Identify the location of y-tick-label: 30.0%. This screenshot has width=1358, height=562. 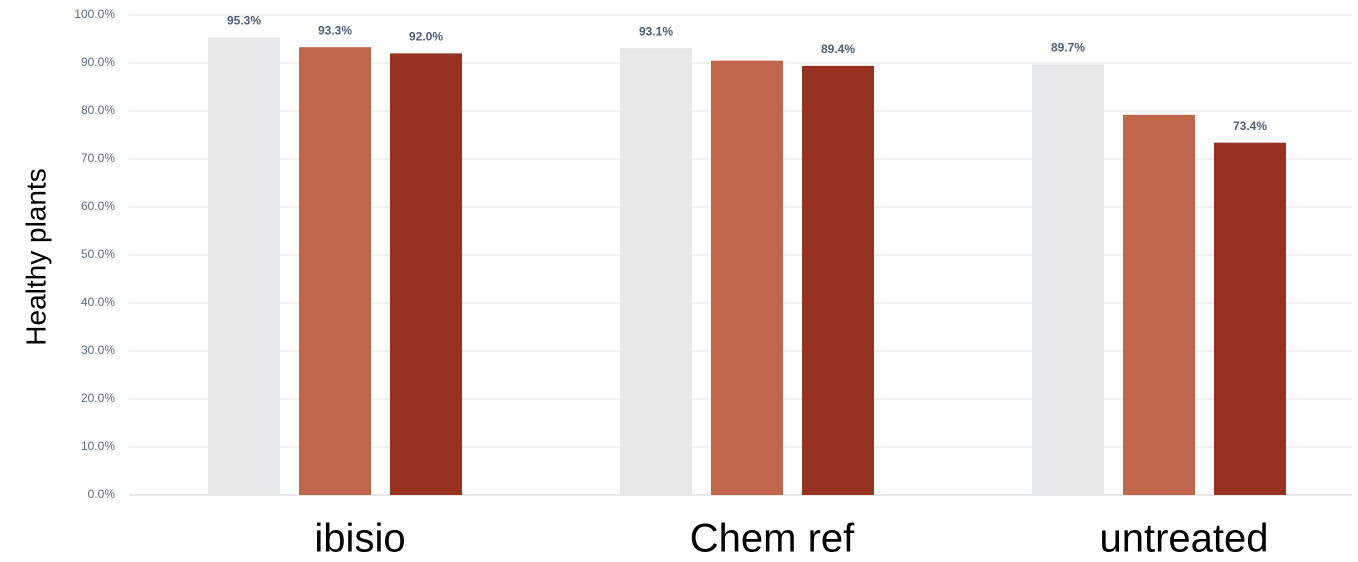
(98, 350).